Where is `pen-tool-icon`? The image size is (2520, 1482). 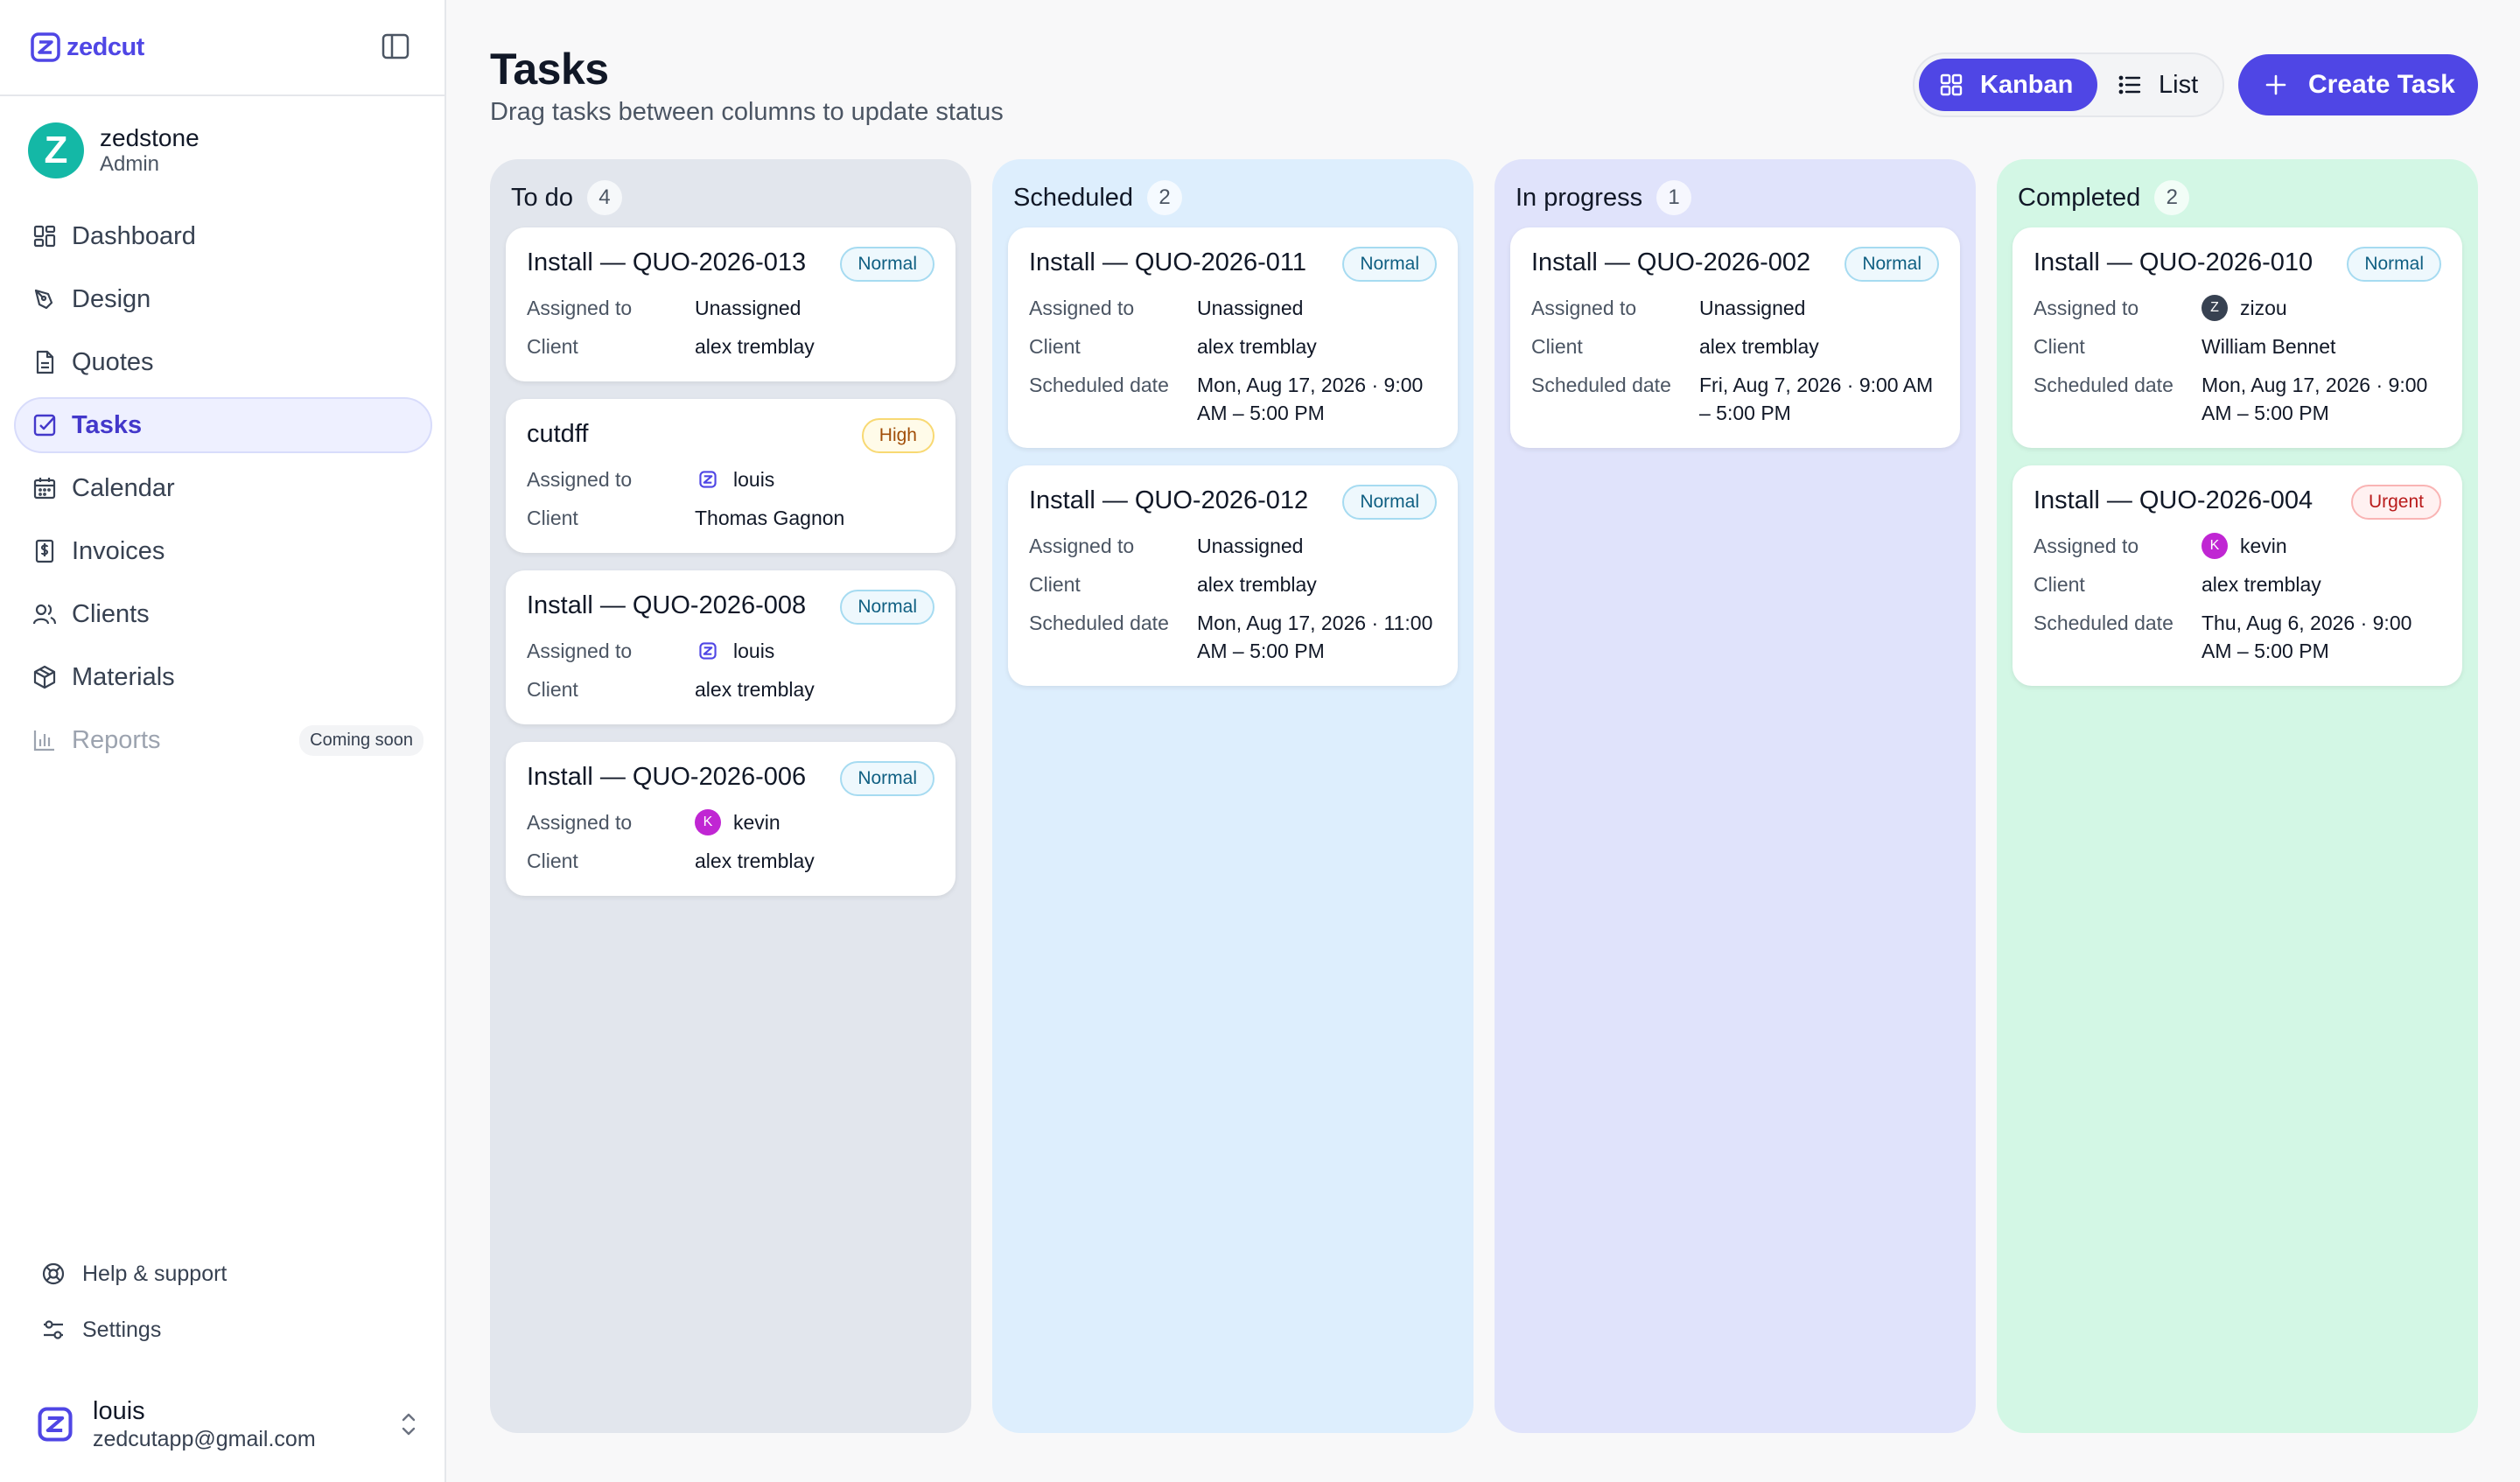 pen-tool-icon is located at coordinates (43, 299).